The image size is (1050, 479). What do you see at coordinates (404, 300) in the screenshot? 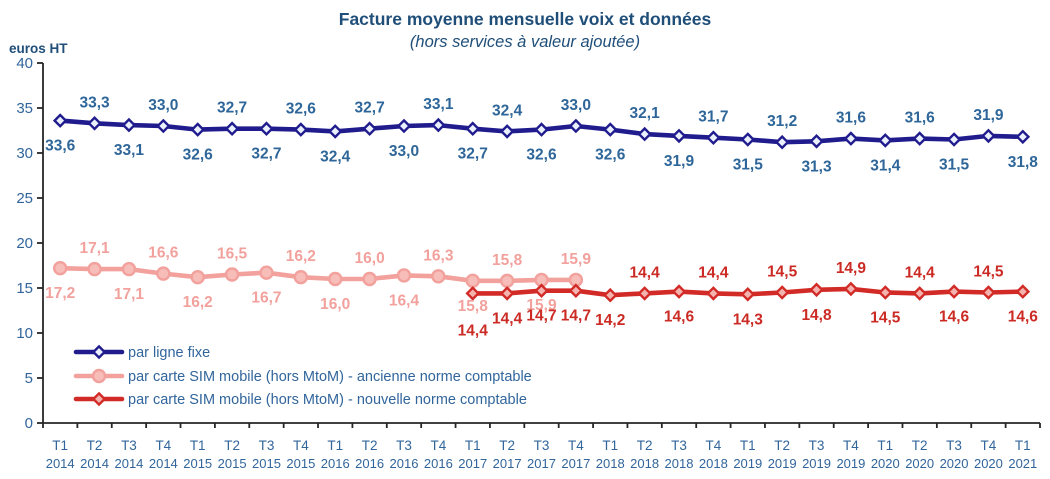
I see `data-point-label: 16,4` at bounding box center [404, 300].